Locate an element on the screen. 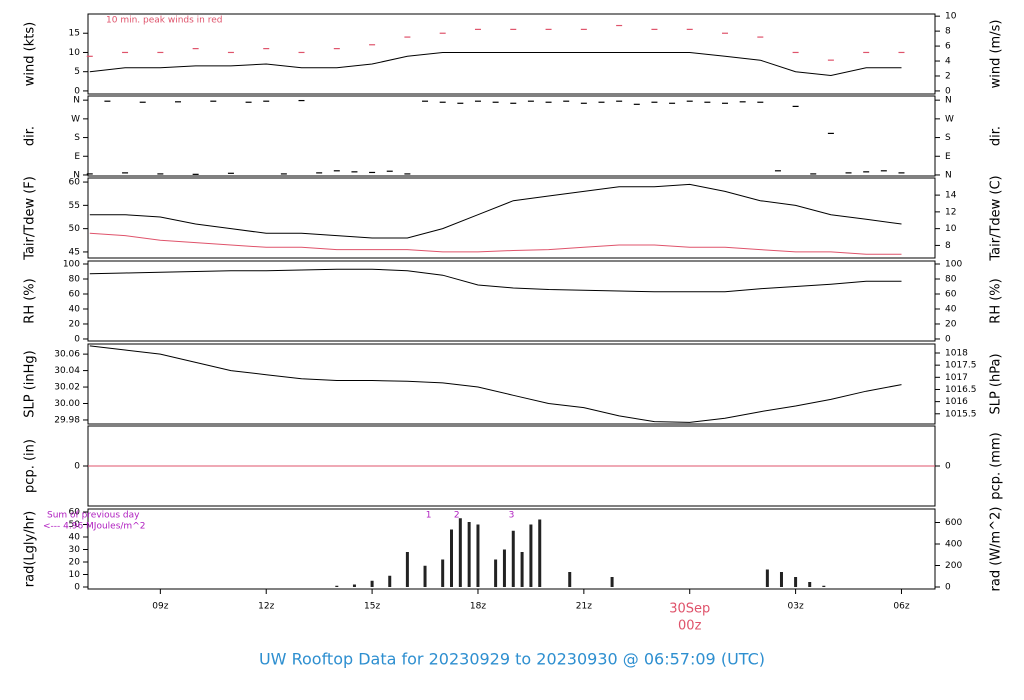  y2-tick-label: 1017.5 is located at coordinates (961, 366).